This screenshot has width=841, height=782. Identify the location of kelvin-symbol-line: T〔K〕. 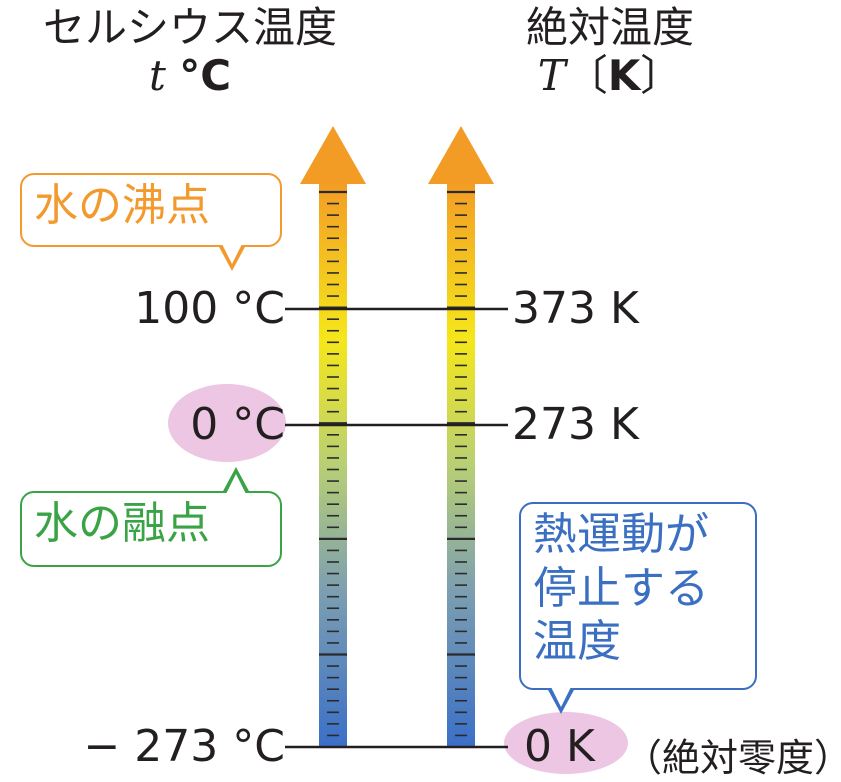
(610, 76).